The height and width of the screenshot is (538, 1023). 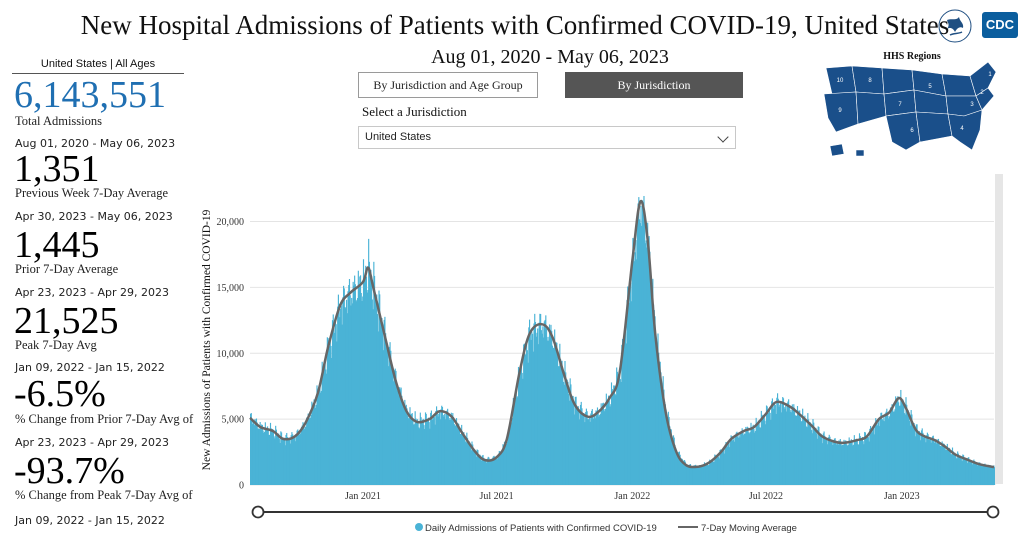 What do you see at coordinates (982, 93) in the screenshot?
I see `region-label-2: 2` at bounding box center [982, 93].